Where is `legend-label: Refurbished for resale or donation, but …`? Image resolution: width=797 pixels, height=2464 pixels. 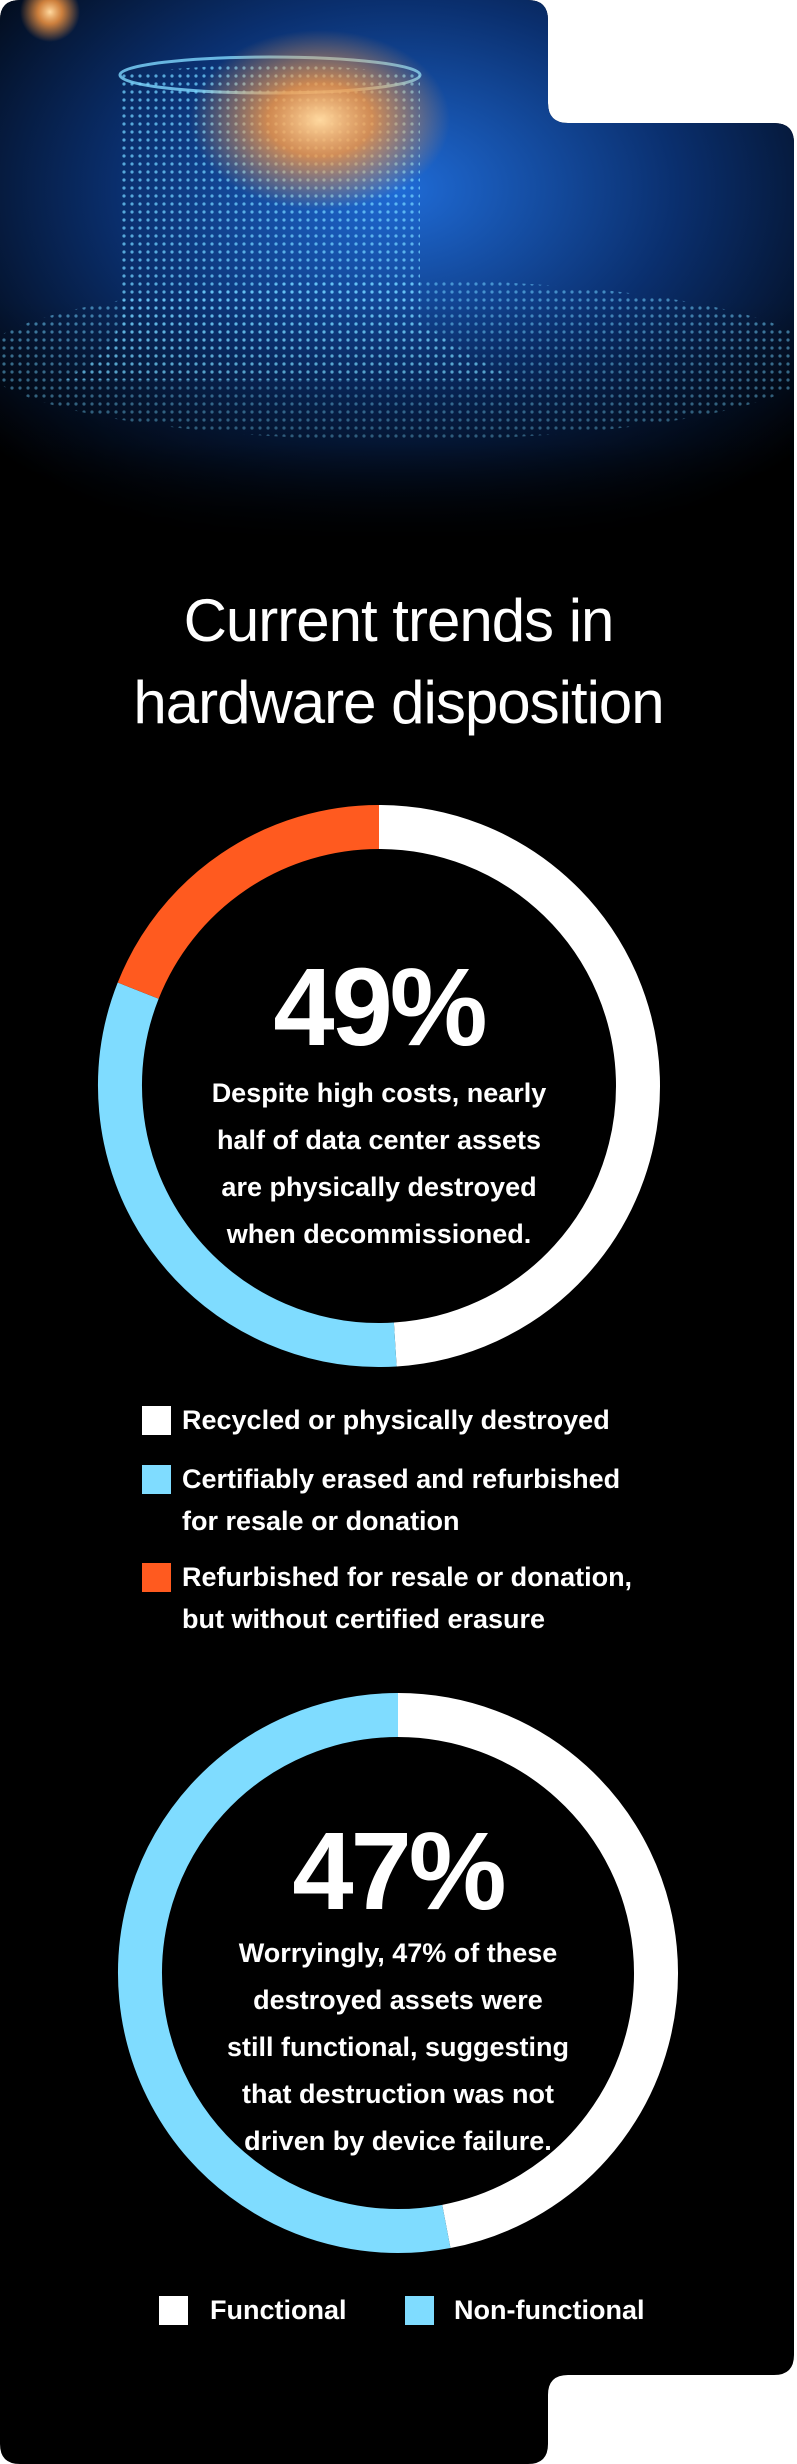 legend-label: Refurbished for resale or donation, but … is located at coordinates (407, 1598).